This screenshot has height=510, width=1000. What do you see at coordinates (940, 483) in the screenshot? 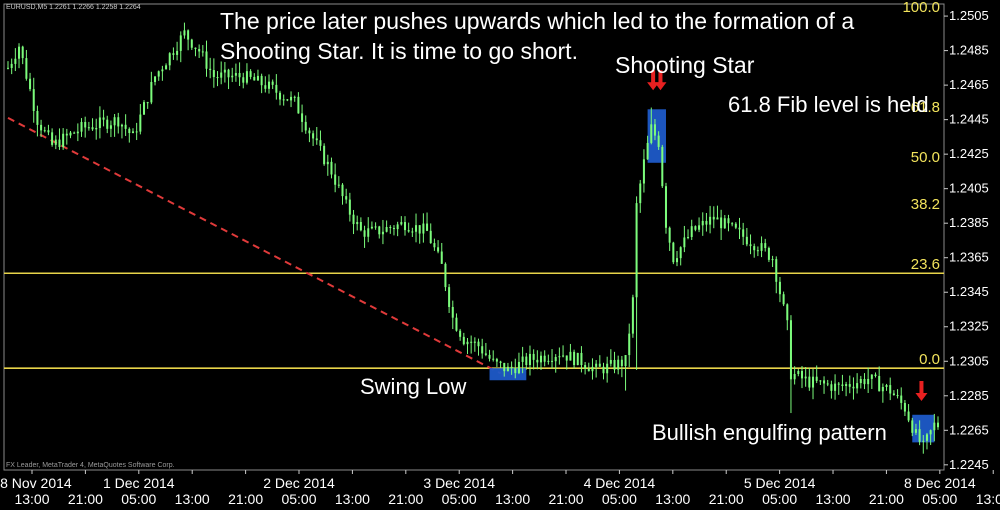
I see `x-date-label: 8 Dec 2014` at bounding box center [940, 483].